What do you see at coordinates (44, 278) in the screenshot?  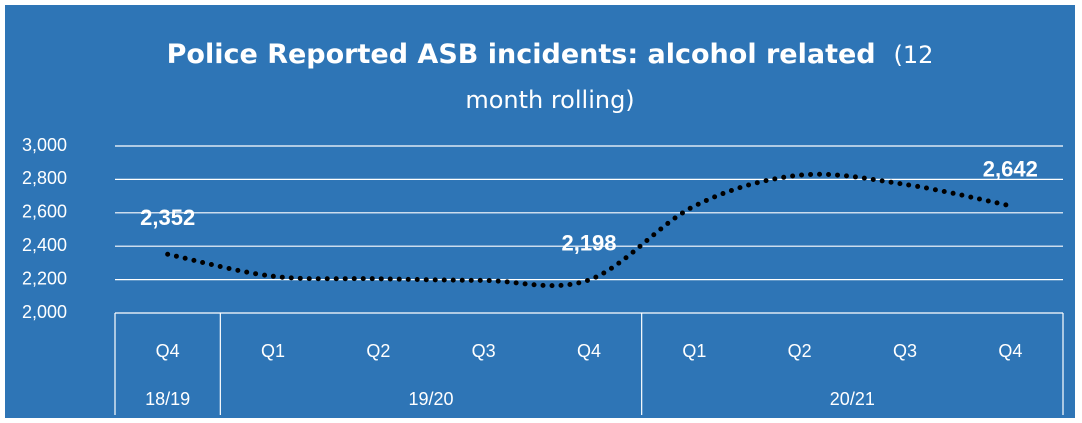 I see `y-tick-label: 2,200` at bounding box center [44, 278].